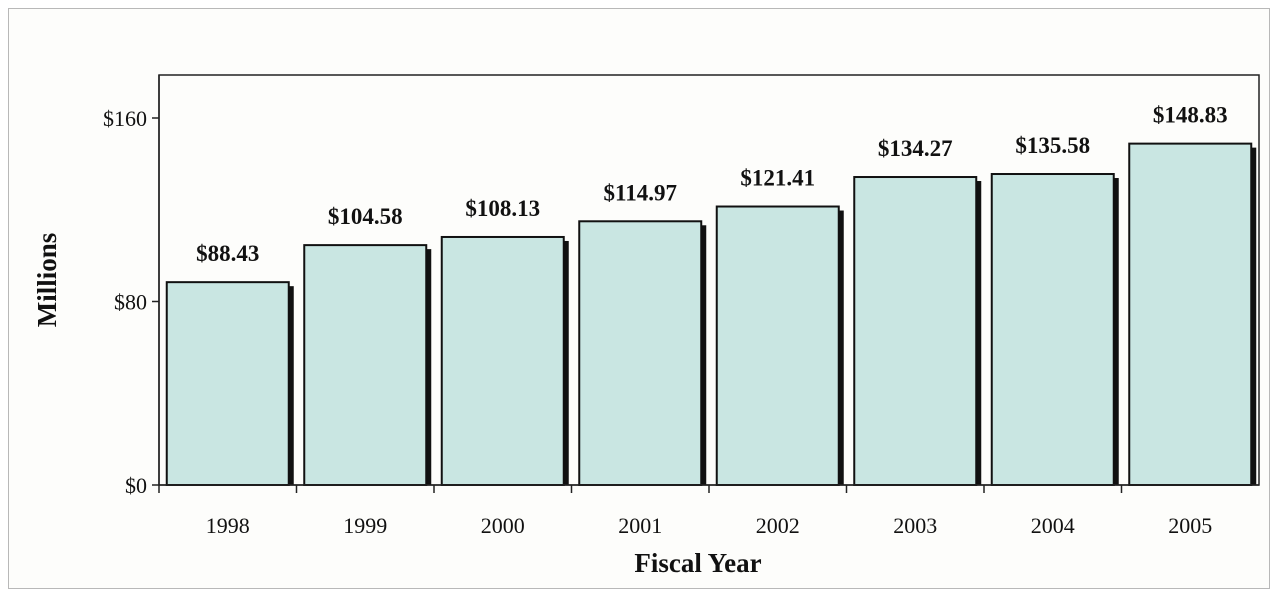 Image resolution: width=1278 pixels, height=597 pixels. Describe the element at coordinates (915, 331) in the screenshot. I see `bar-2003` at that location.